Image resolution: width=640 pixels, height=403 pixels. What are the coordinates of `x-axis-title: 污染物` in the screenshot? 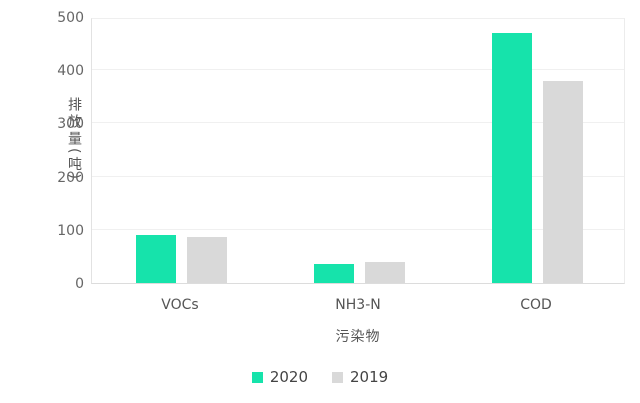 It's located at (358, 337).